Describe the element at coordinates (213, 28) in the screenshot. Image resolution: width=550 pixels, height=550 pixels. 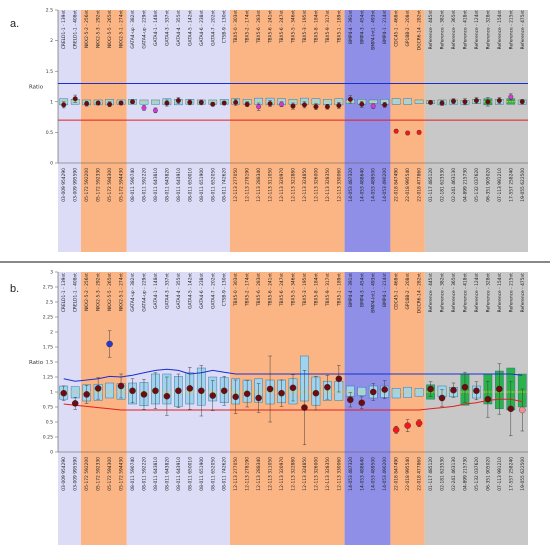
I see `probe-label: GATA4-7 - 202nt` at that location.